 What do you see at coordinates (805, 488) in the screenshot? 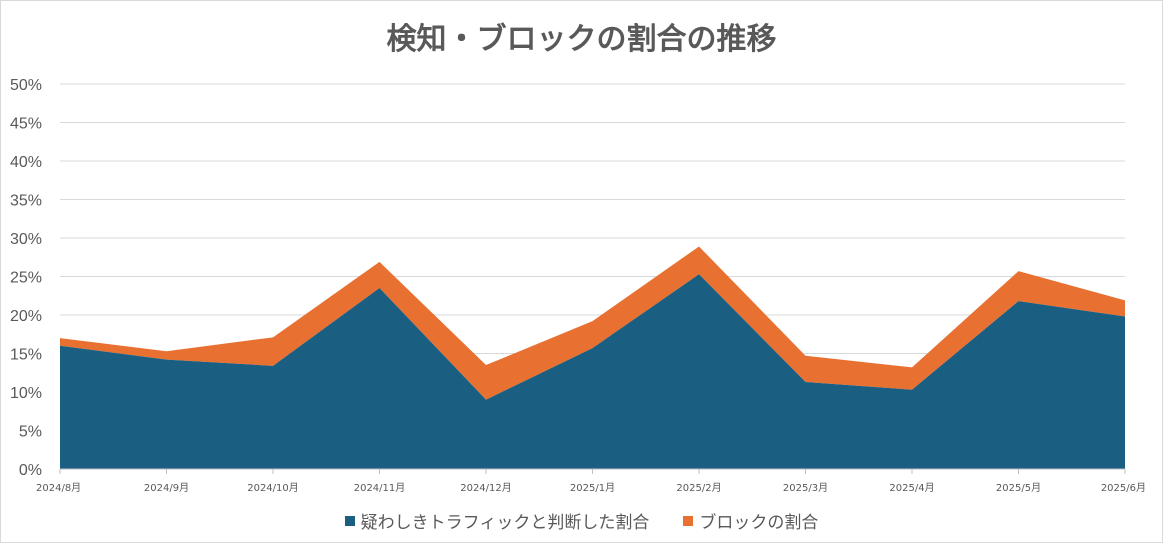
I see `x-tick-label: 2025/3月` at bounding box center [805, 488].